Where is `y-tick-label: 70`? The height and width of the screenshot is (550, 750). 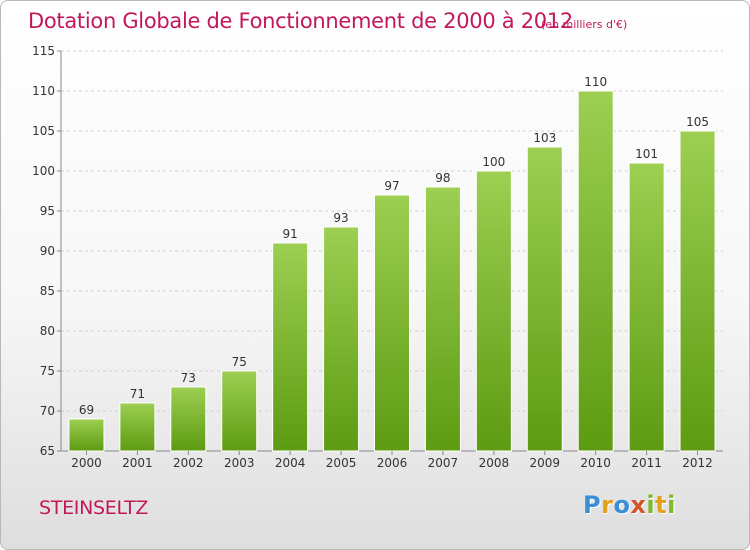
y-tick-label: 70 is located at coordinates (47, 411).